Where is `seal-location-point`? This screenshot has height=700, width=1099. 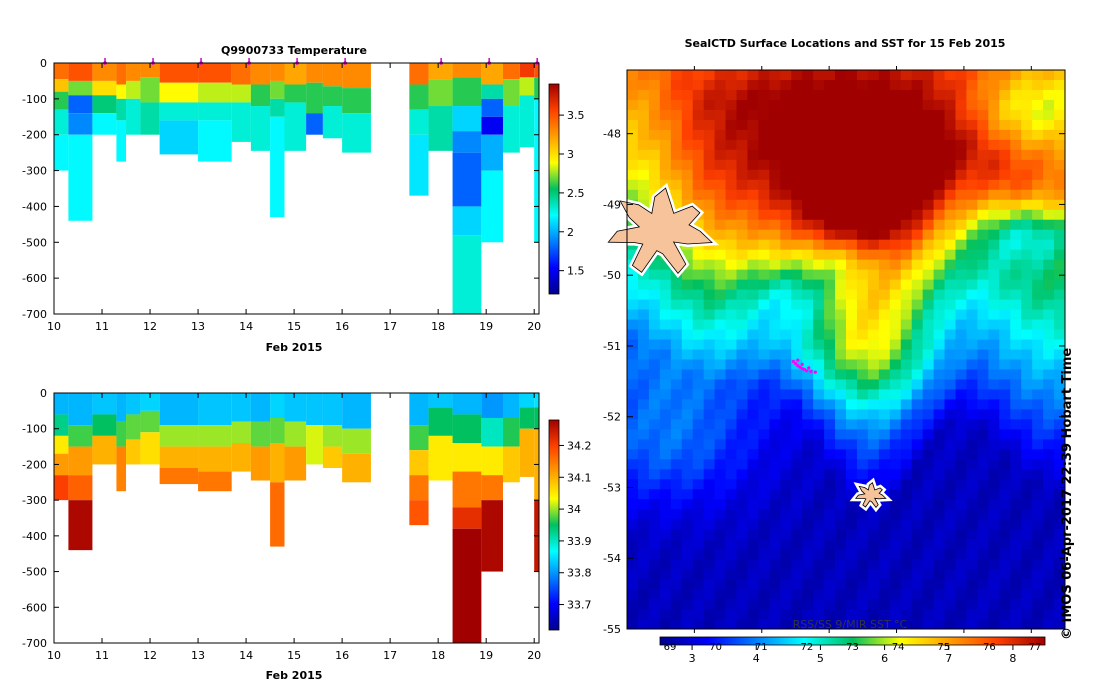
seal-location-point is located at coordinates (809, 368).